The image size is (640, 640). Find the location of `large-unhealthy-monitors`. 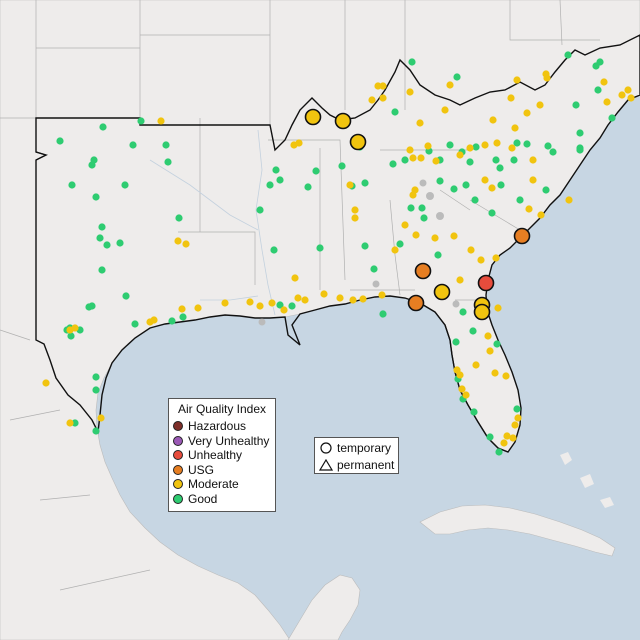

large-unhealthy-monitors is located at coordinates (486, 283).